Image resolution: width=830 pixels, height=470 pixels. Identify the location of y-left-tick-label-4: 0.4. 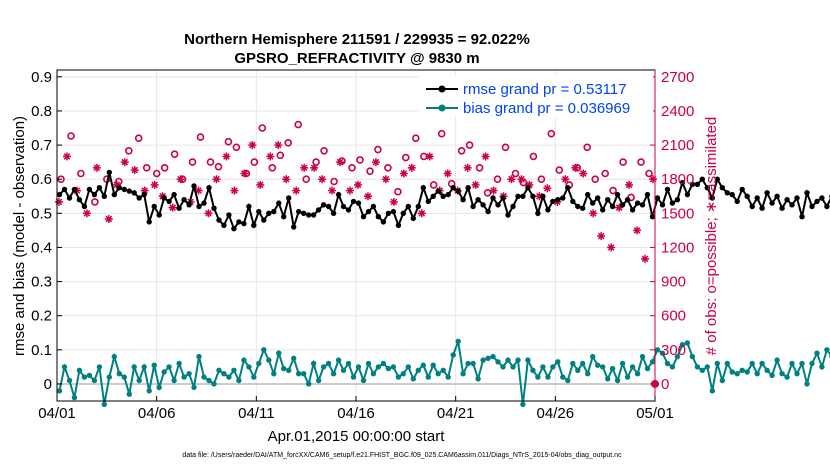
(41, 247).